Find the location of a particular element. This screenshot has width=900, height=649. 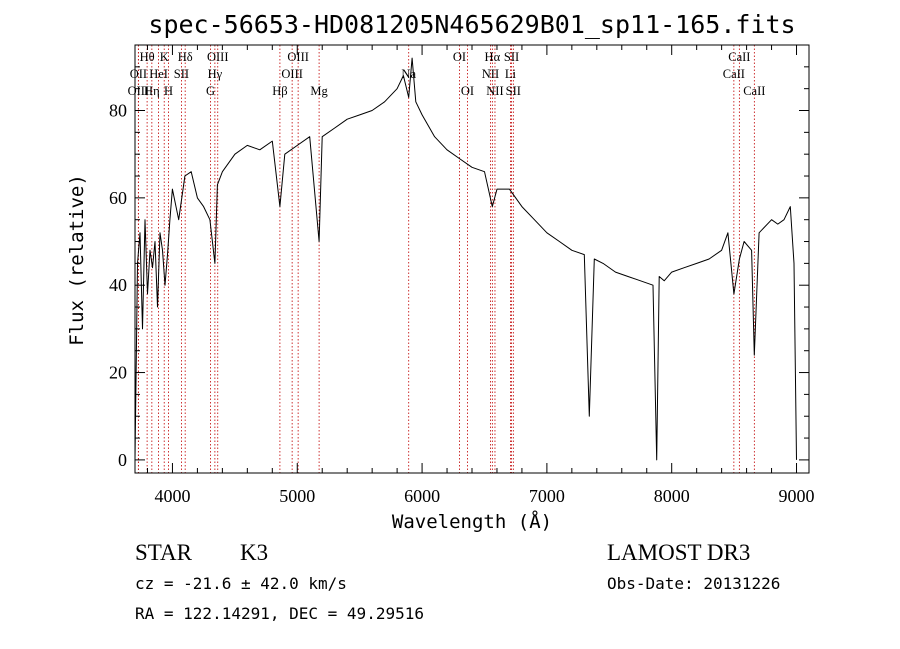

y-axis-label: Flux (relative) is located at coordinates (77, 260).